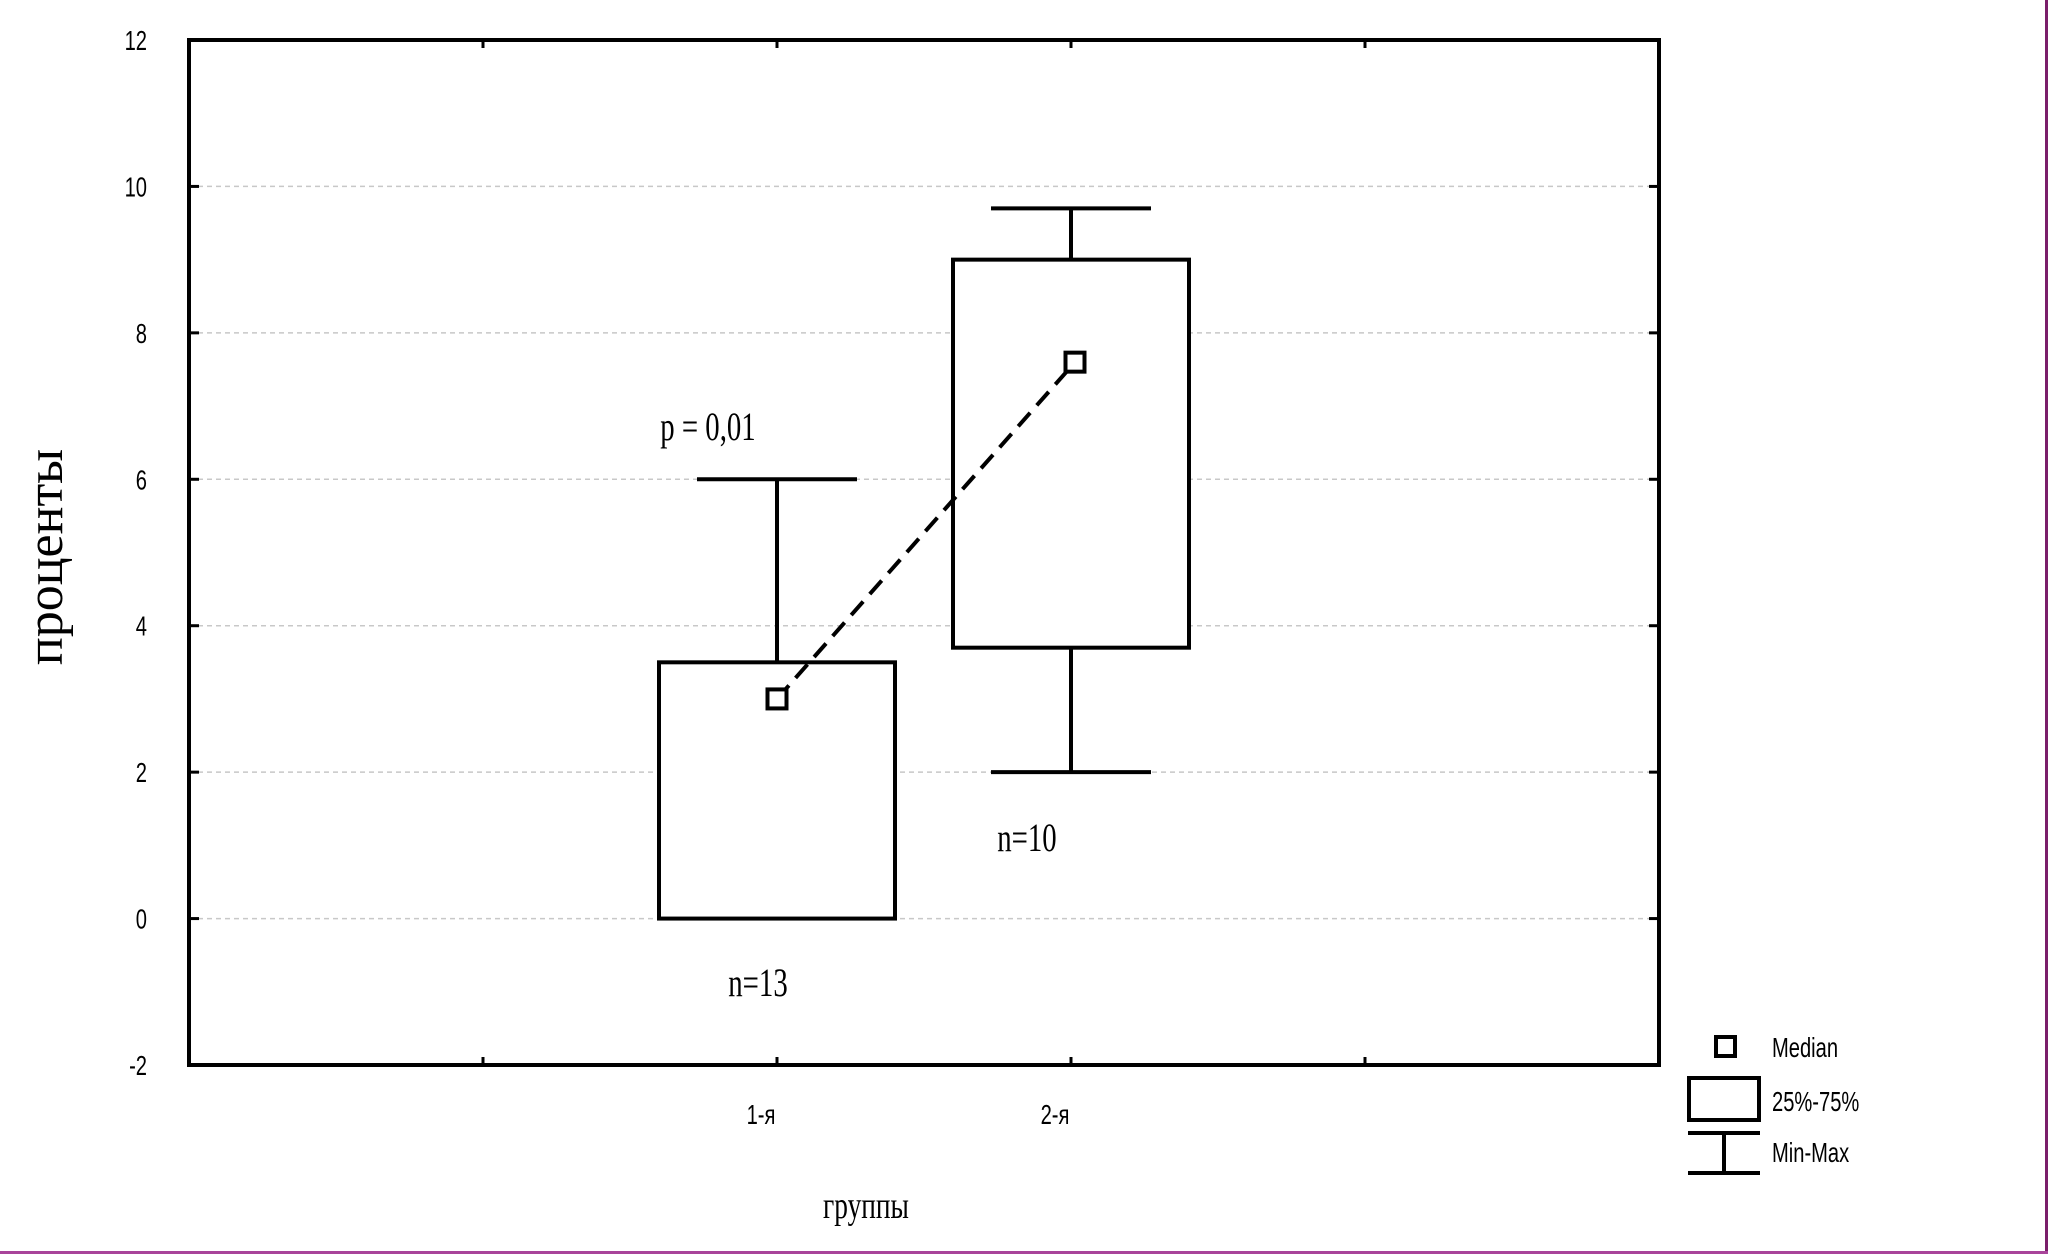 The width and height of the screenshot is (2048, 1259). Describe the element at coordinates (141, 773) in the screenshot. I see `y-tick-label: 2` at that location.